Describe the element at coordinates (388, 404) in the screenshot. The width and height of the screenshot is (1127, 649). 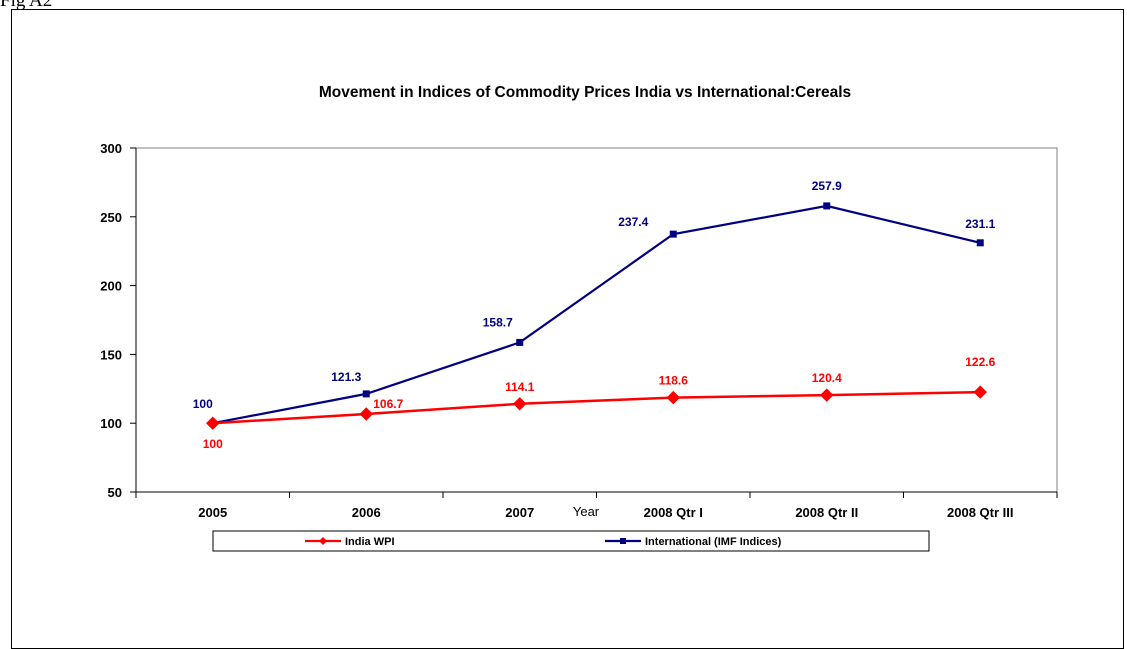
I see `data-label: 106.7` at that location.